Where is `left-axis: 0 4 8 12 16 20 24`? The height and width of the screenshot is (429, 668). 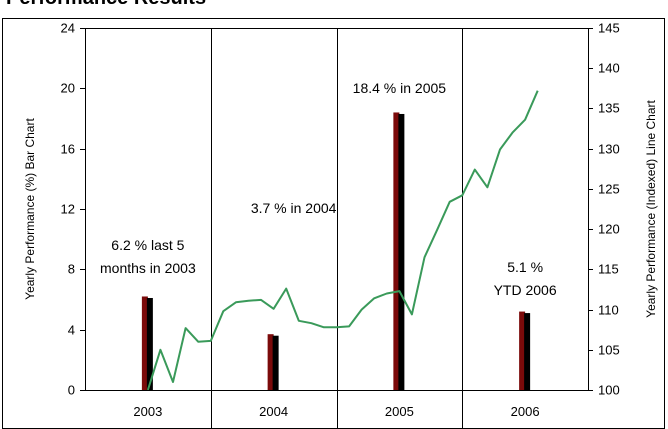 left-axis: 0 4 8 12 16 20 24 is located at coordinates (73, 209).